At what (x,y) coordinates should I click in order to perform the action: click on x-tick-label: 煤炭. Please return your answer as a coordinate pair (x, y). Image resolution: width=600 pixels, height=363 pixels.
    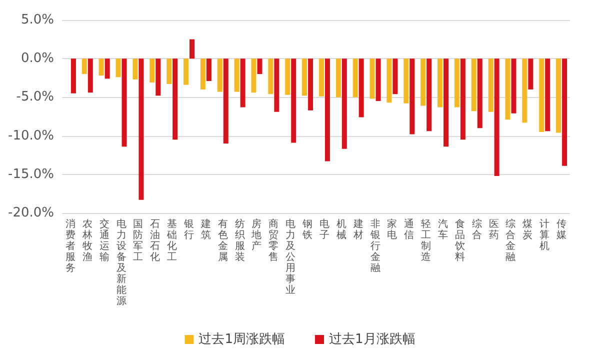
    Looking at the image, I should click on (527, 229).